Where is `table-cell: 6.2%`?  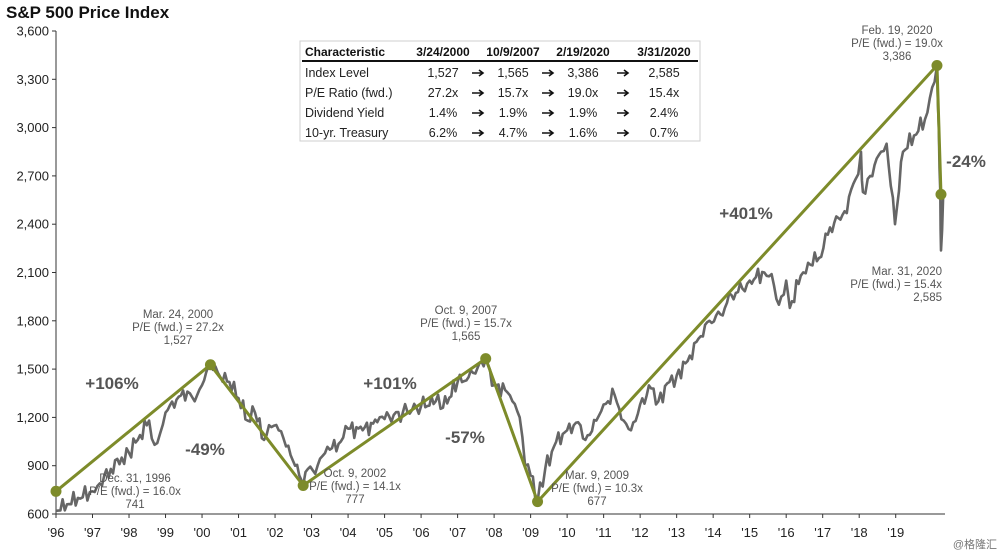
table-cell: 6.2% is located at coordinates (443, 133).